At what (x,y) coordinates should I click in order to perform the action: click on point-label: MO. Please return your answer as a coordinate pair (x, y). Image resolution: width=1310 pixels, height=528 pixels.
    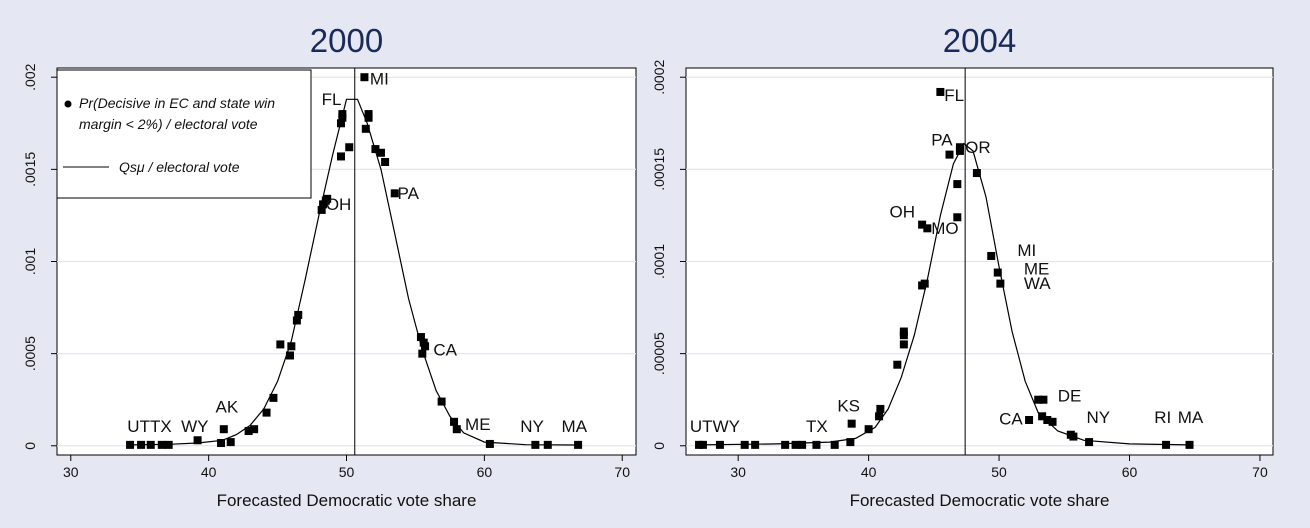
    Looking at the image, I should click on (944, 228).